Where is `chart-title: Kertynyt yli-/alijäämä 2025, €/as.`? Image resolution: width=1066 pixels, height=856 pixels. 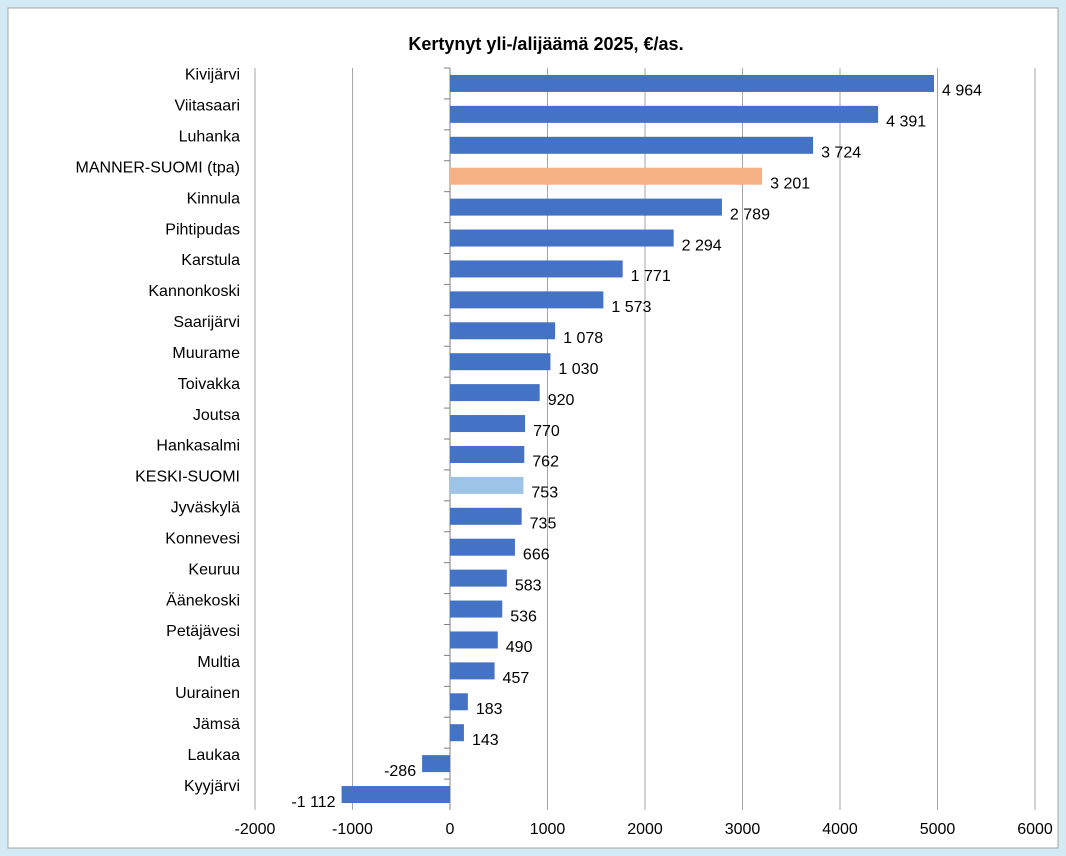
chart-title: Kertynyt yli-/alijäämä 2025, €/as. is located at coordinates (545, 44).